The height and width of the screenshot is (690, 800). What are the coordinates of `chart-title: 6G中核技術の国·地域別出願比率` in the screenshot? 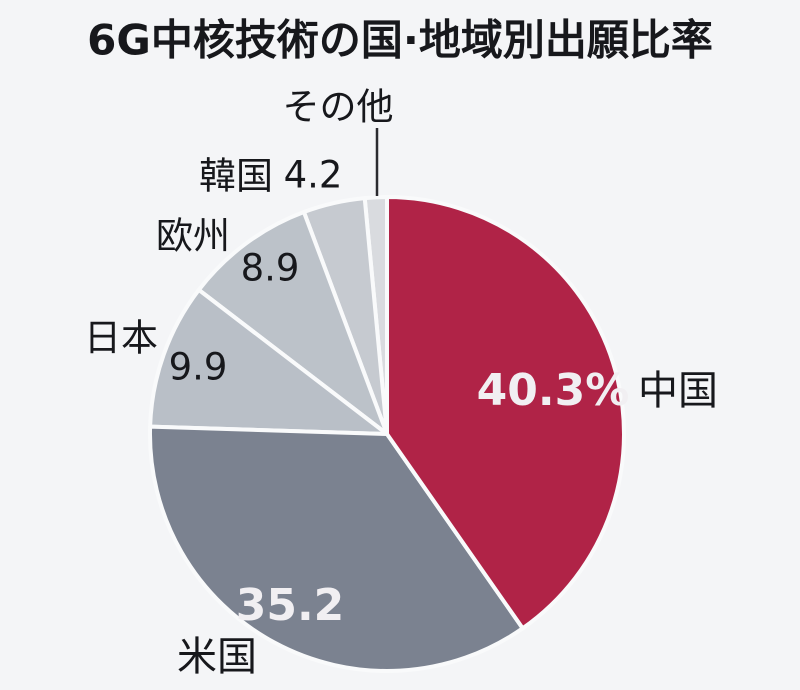 It's located at (400, 40).